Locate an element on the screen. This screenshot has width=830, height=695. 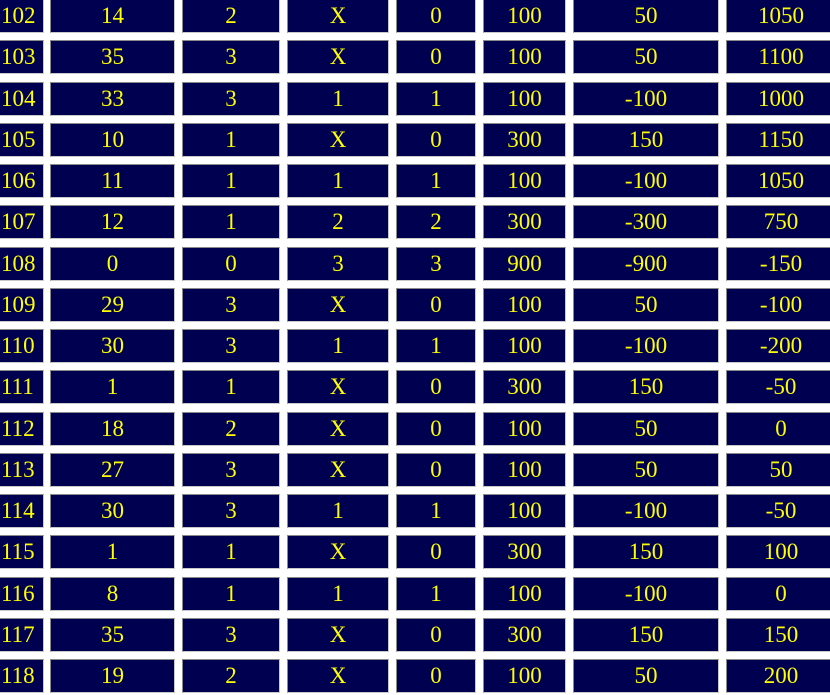
table-cell: -300 is located at coordinates (646, 222).